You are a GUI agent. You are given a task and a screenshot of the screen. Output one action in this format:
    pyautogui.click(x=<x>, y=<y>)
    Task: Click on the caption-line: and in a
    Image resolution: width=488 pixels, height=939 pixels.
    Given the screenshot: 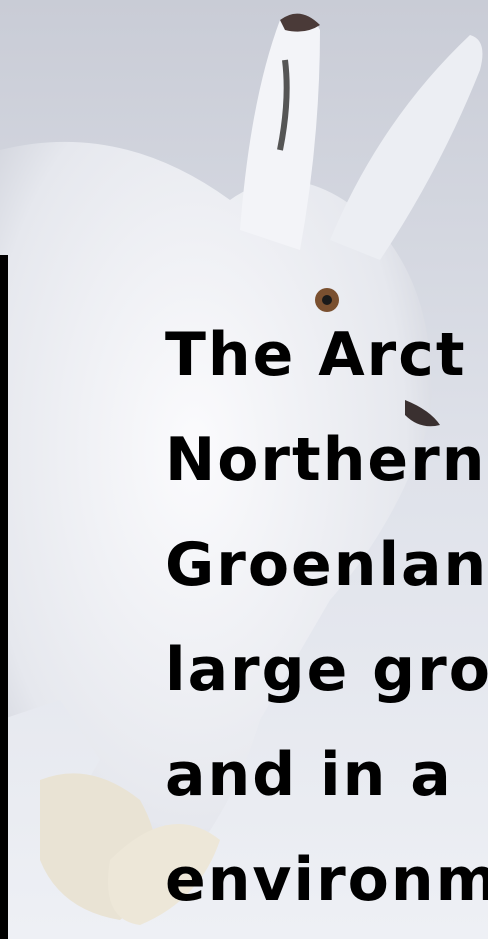 What is the action you would take?
    pyautogui.click(x=309, y=775)
    